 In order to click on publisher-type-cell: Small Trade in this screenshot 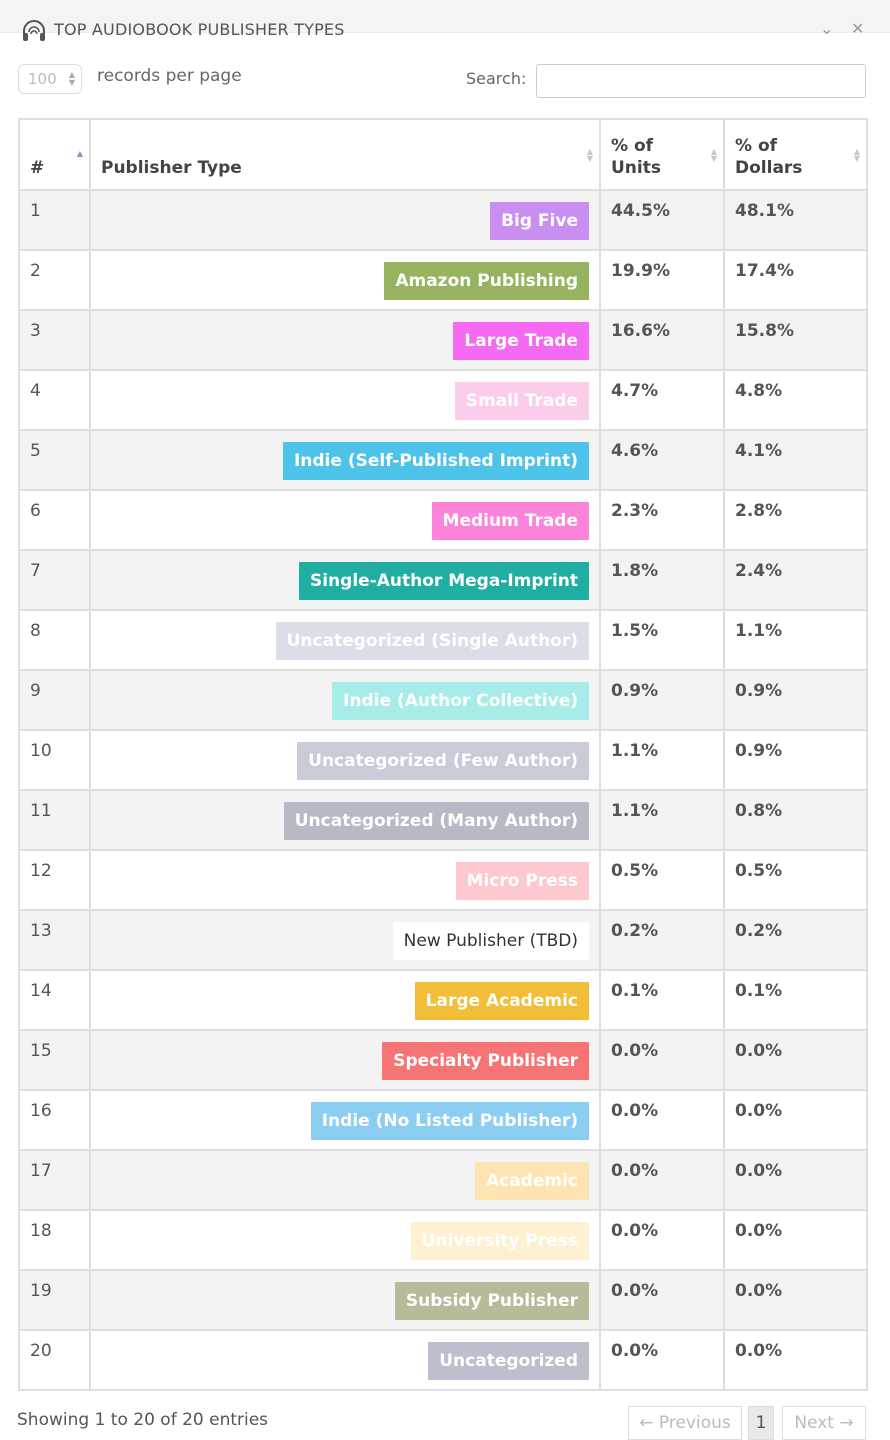, I will do `click(345, 400)`.